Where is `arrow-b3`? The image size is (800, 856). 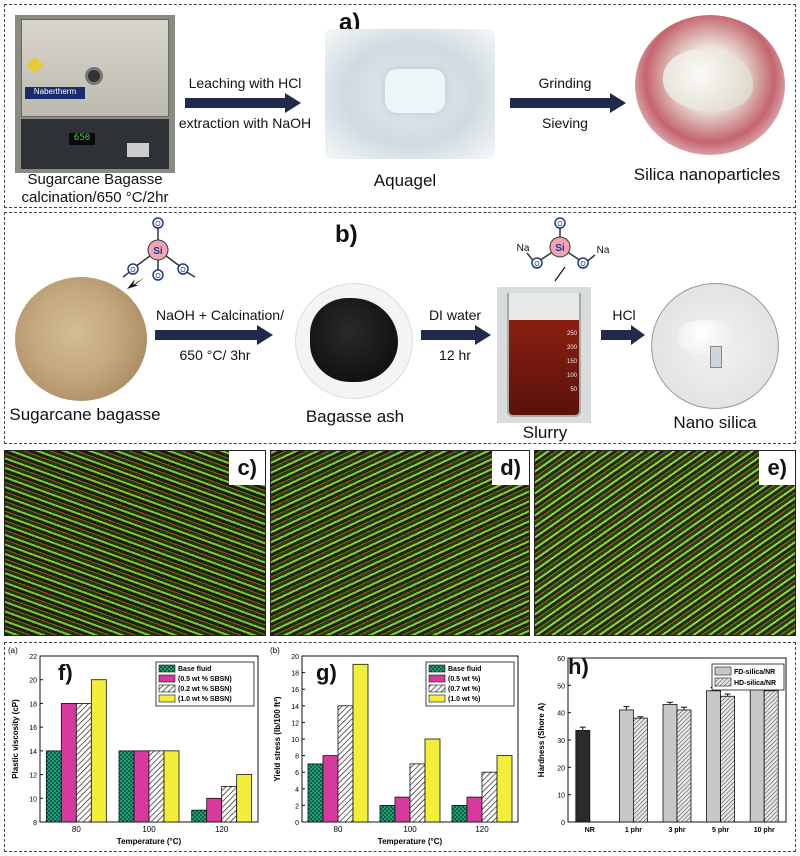
arrow-b3 is located at coordinates (623, 335).